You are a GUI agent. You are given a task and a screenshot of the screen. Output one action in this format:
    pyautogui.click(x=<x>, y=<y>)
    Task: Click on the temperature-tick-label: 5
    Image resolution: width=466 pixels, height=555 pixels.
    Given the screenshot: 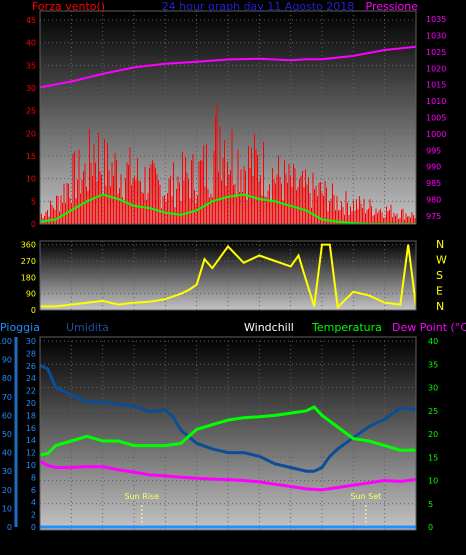 What is the action you would take?
    pyautogui.click(x=430, y=504)
    